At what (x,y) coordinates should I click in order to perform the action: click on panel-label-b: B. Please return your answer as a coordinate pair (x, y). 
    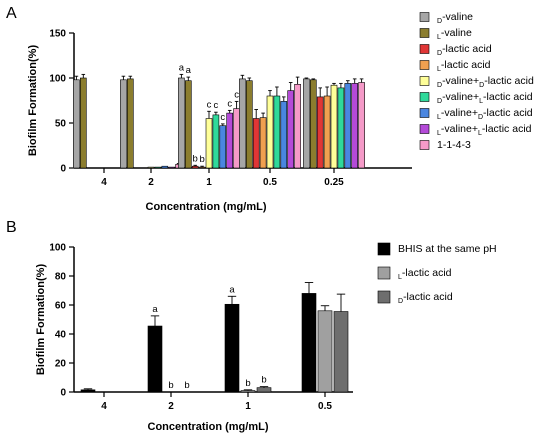
    Looking at the image, I should click on (11, 227).